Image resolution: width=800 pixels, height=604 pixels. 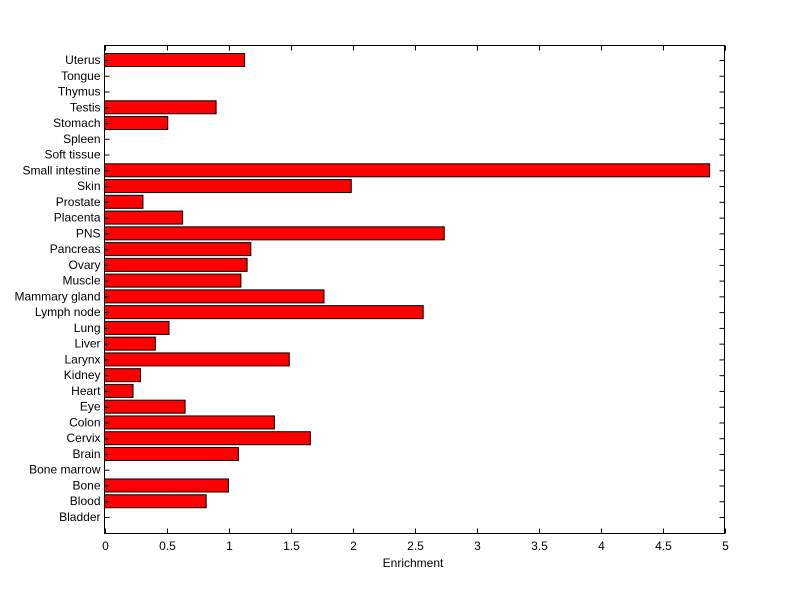 I want to click on bar-eye, so click(x=145, y=406).